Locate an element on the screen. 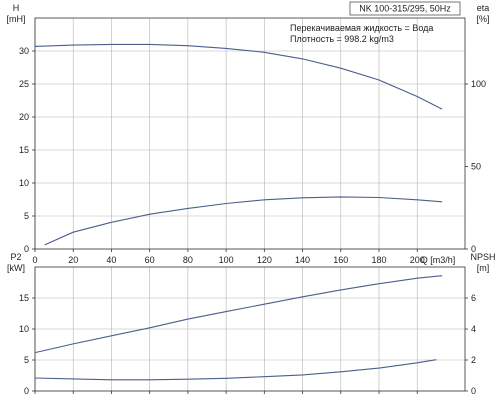  panel-1-right-axis-unit: [%] is located at coordinates (482, 19).